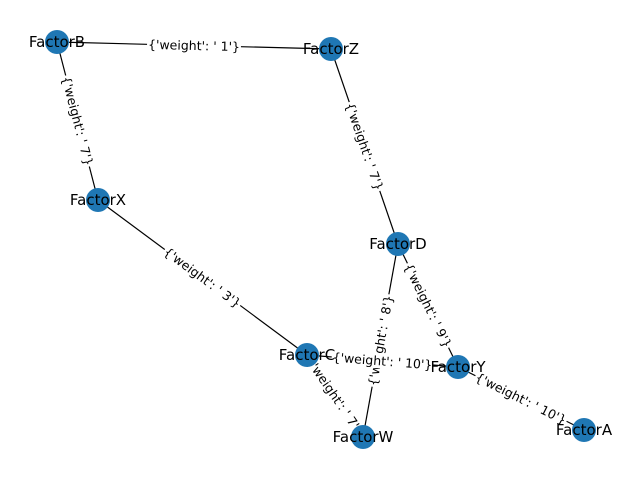  I want to click on node-factorb, so click(57, 42).